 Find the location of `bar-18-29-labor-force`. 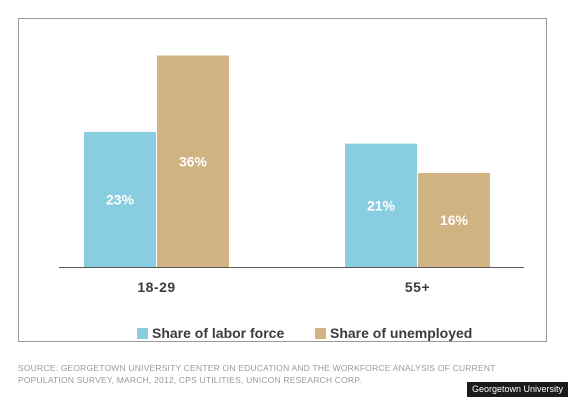

bar-18-29-labor-force is located at coordinates (120, 199).